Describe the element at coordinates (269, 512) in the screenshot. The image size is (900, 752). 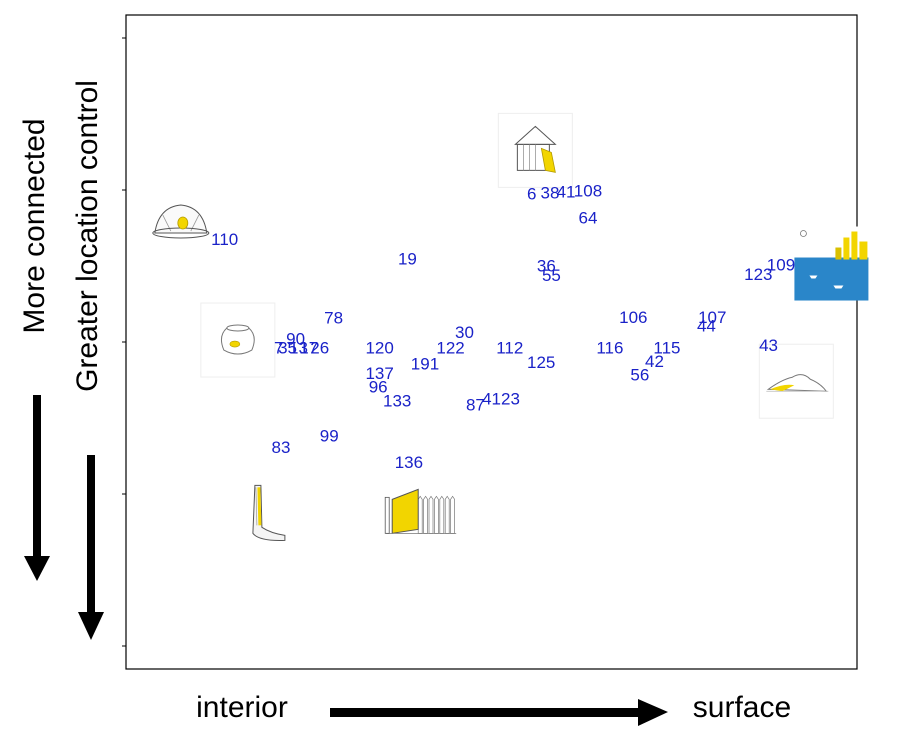
I see `leg-icon` at that location.